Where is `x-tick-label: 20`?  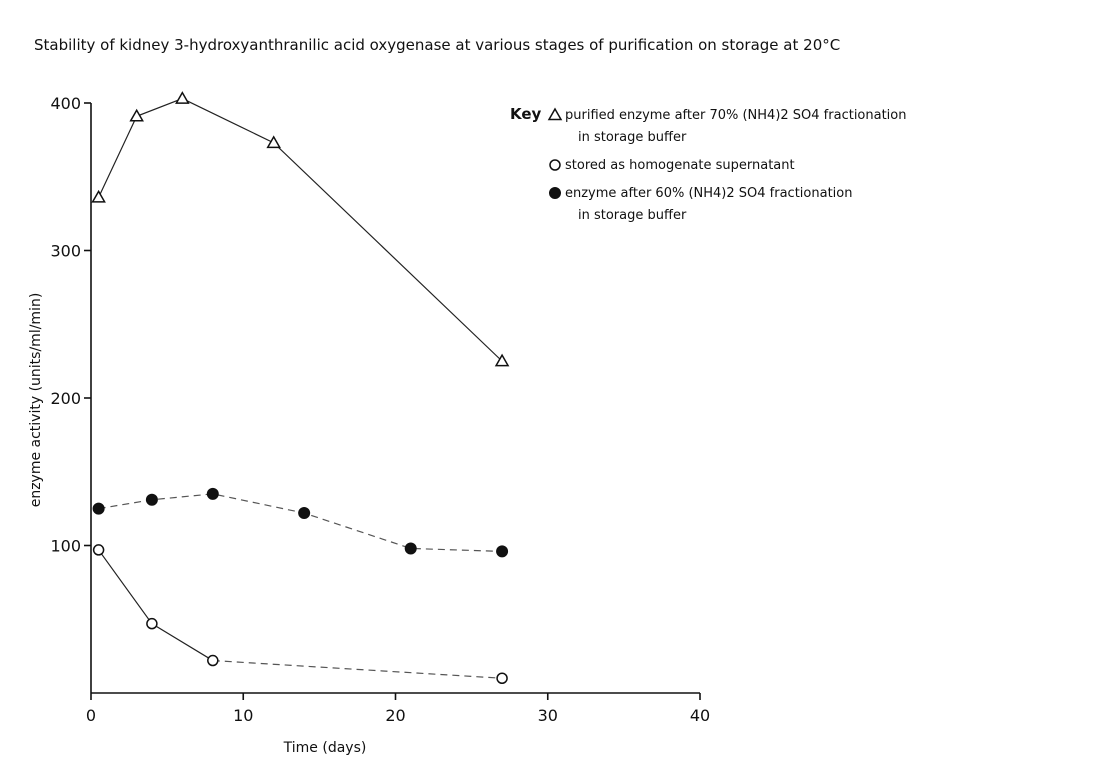 x-tick-label: 20 is located at coordinates (395, 715).